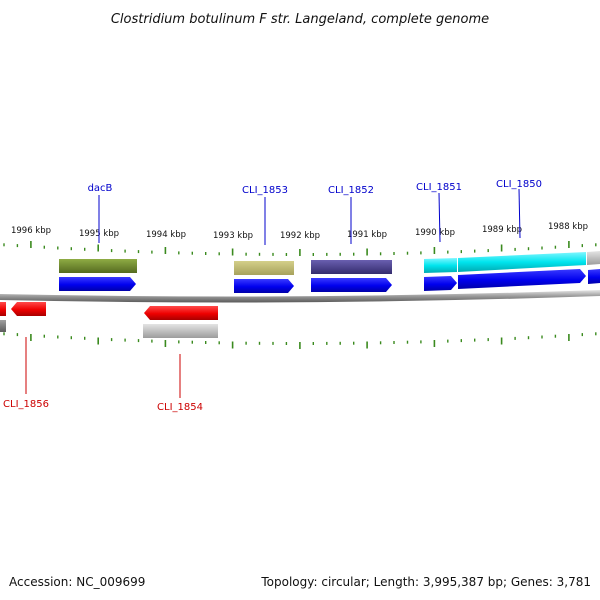  I want to click on kbp-label-1991: 1991 kbp, so click(367, 235).